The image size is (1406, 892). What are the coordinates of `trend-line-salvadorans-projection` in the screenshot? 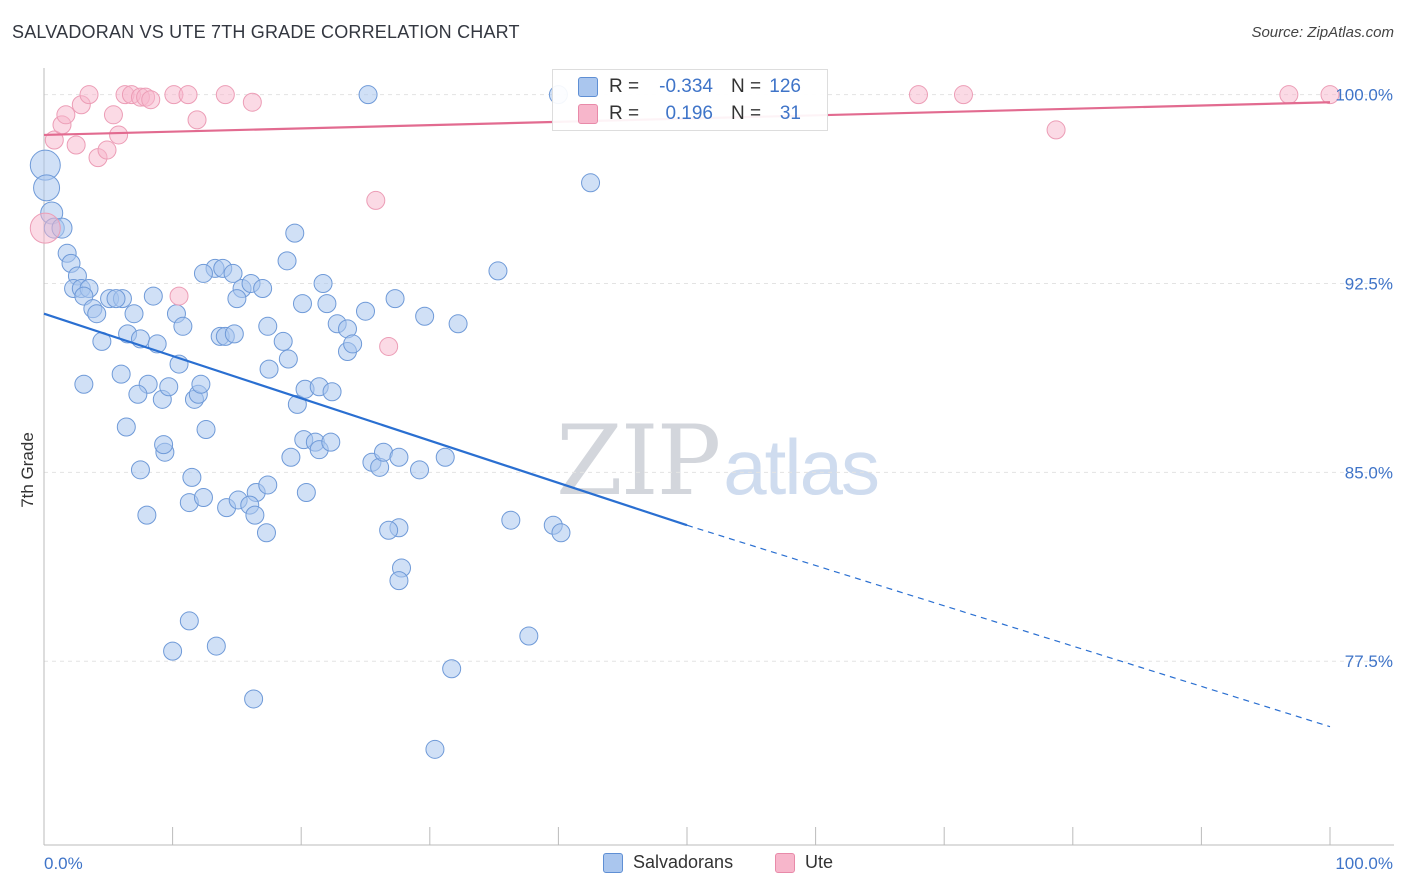 It's located at (1008, 626).